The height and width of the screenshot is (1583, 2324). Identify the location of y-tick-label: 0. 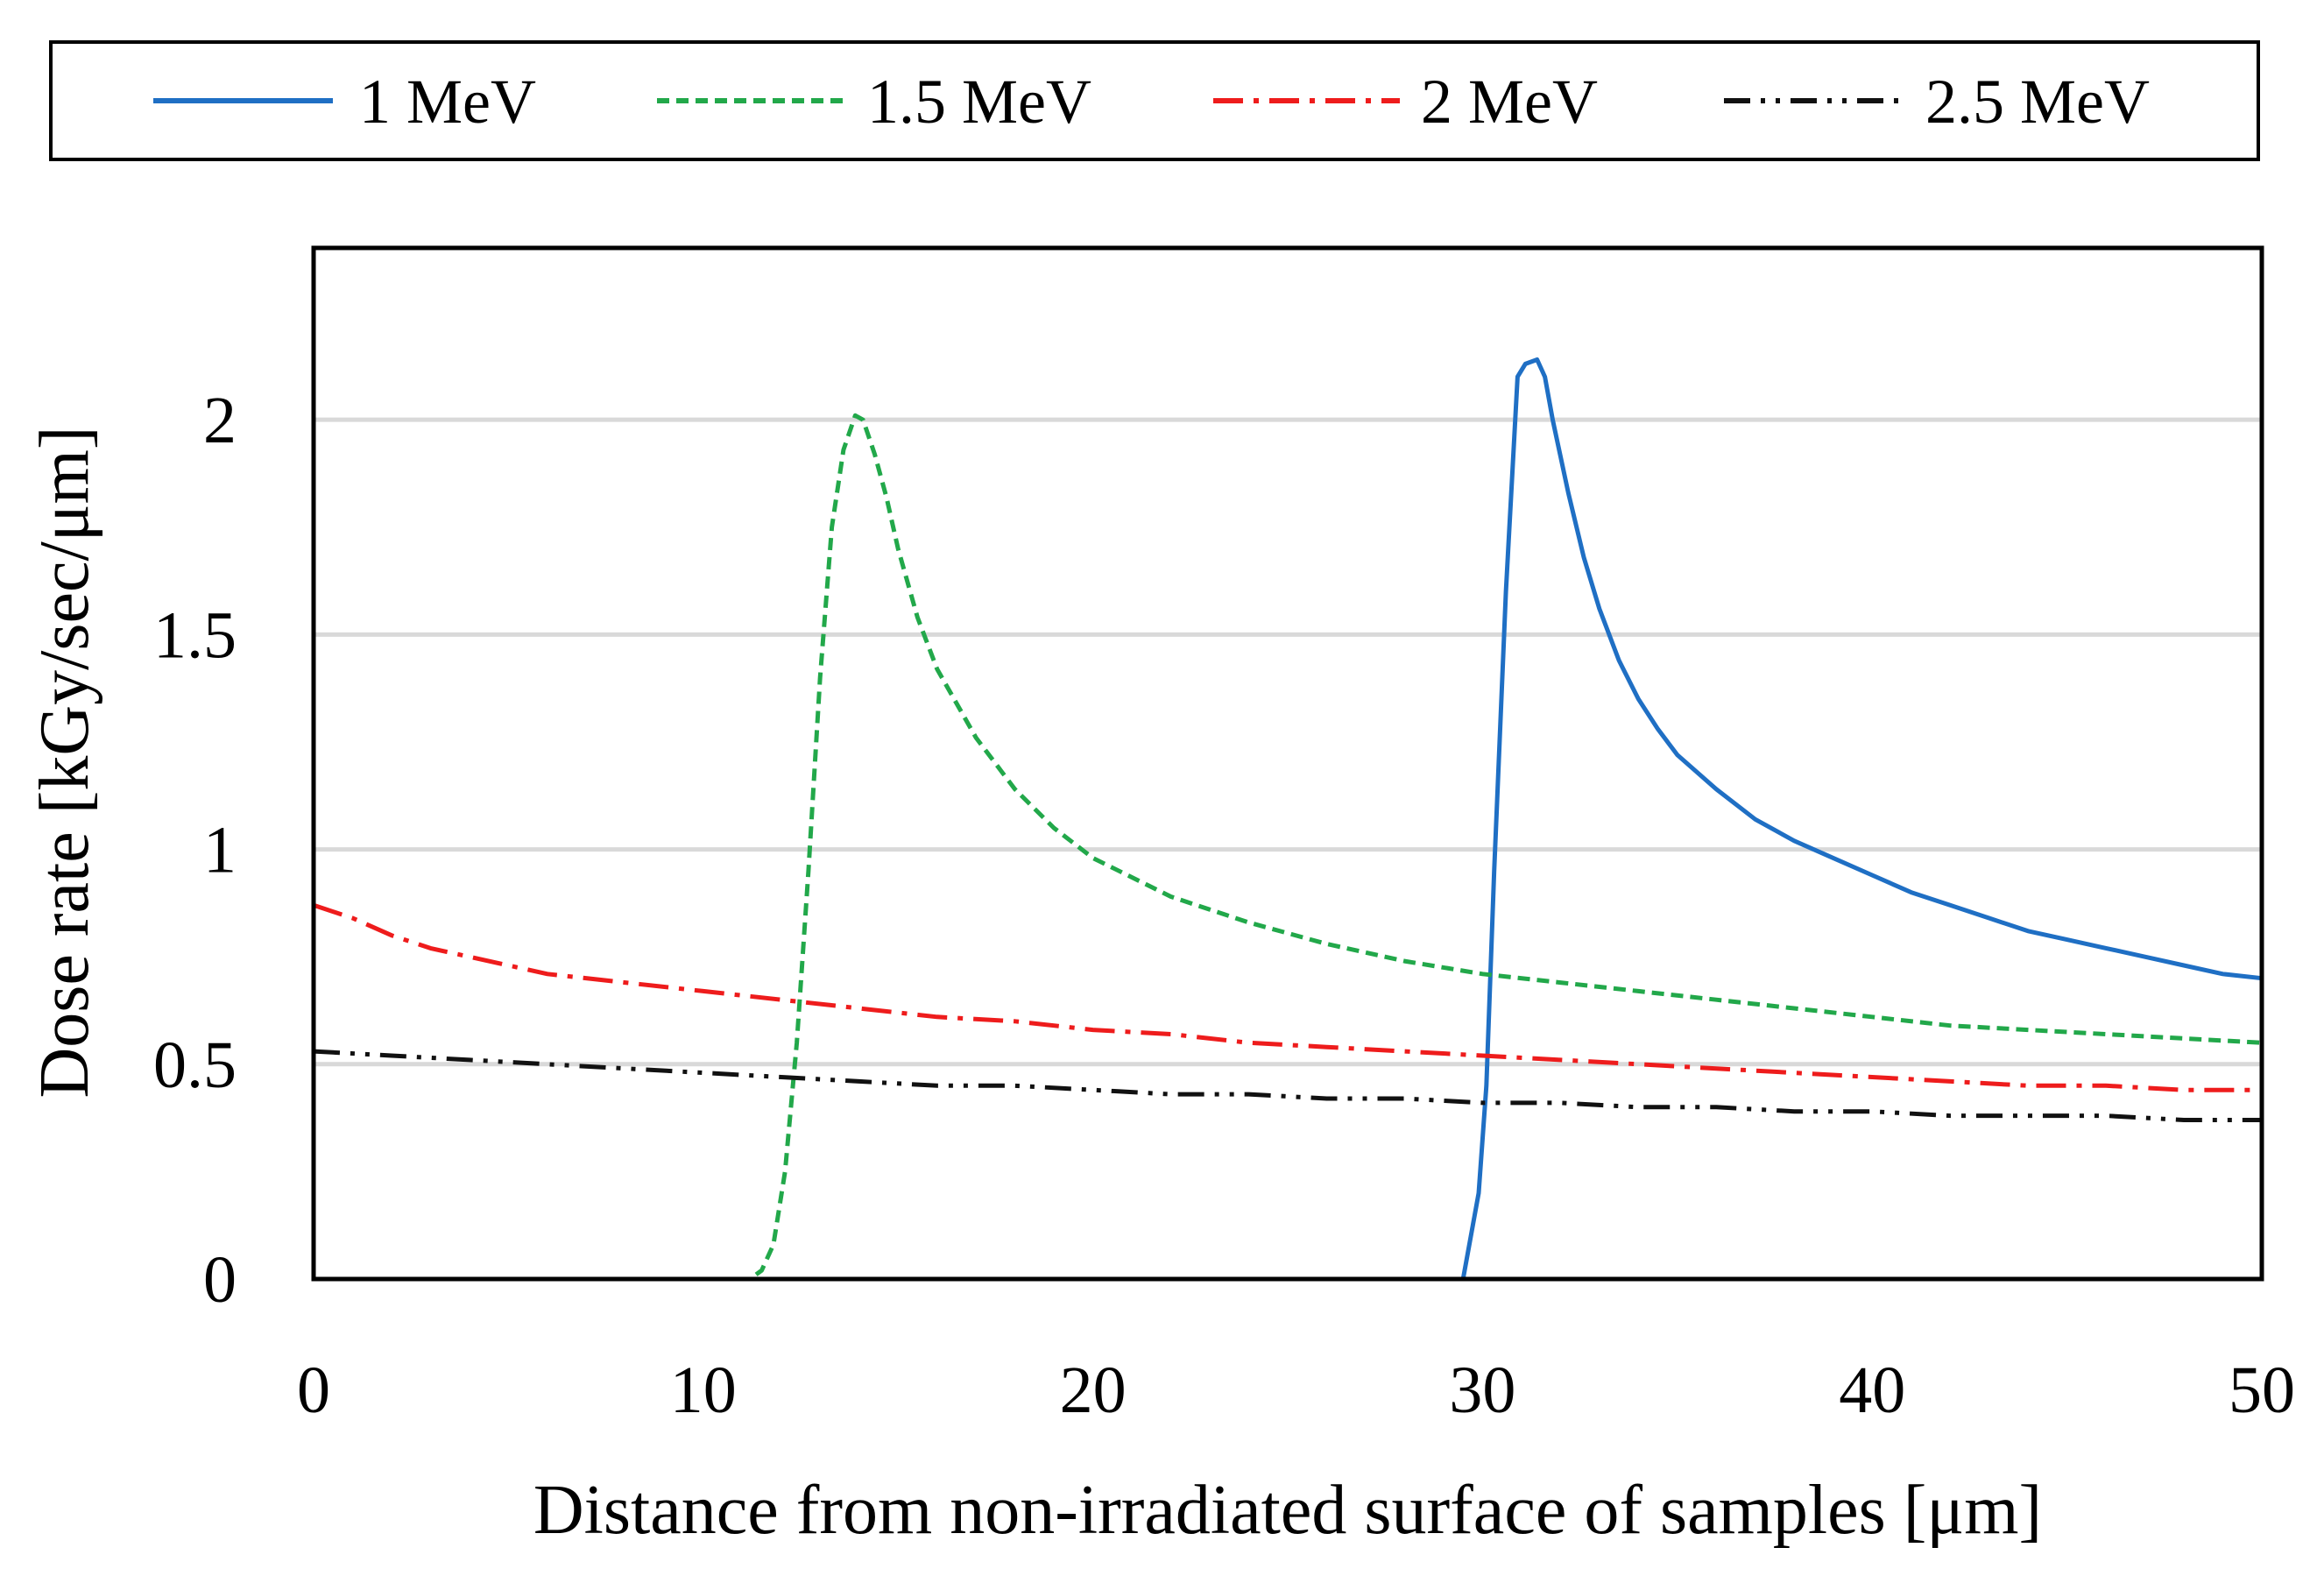
(220, 1280).